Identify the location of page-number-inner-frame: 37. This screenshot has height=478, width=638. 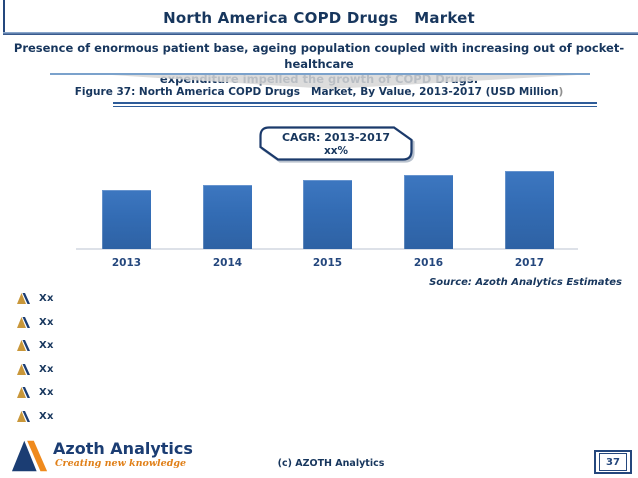
(613, 462).